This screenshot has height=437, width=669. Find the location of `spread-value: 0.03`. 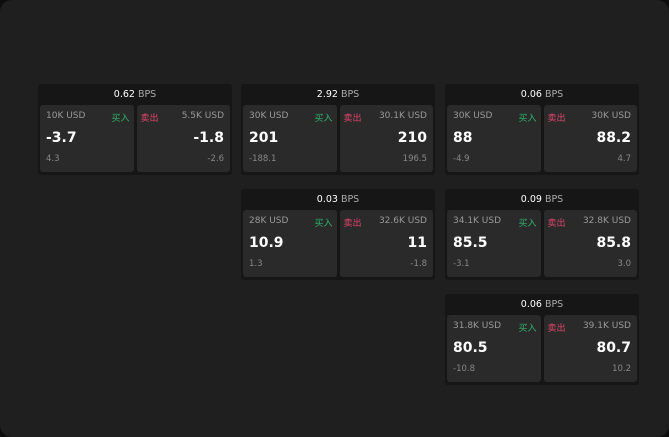

spread-value: 0.03 is located at coordinates (327, 199).